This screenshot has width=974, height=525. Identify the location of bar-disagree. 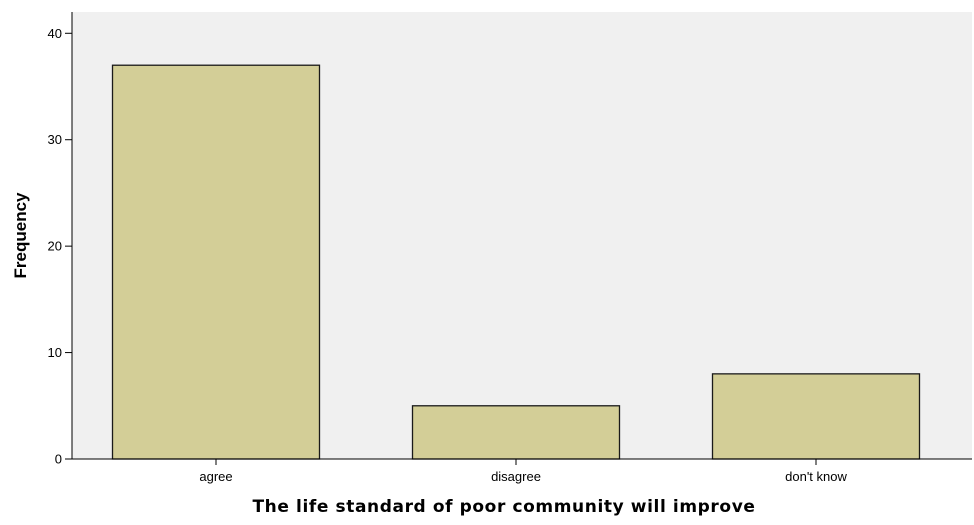
(516, 432).